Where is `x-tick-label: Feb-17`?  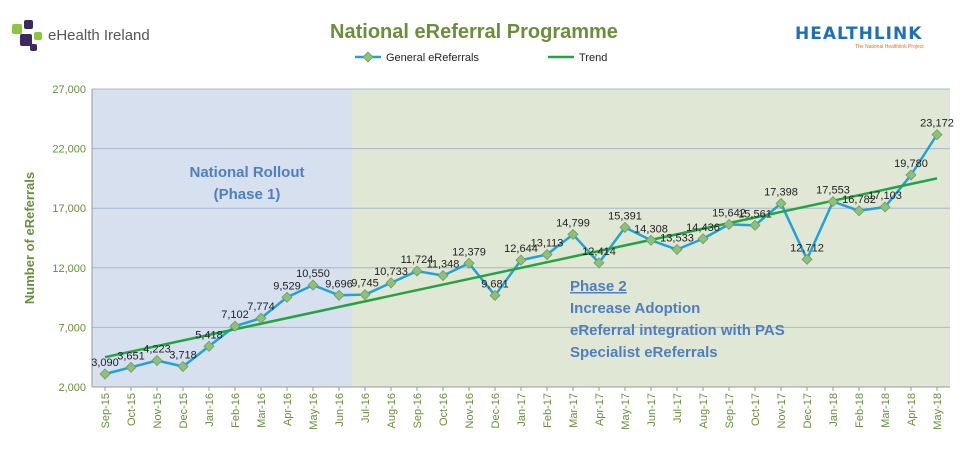
x-tick-label: Feb-17 is located at coordinates (548, 410).